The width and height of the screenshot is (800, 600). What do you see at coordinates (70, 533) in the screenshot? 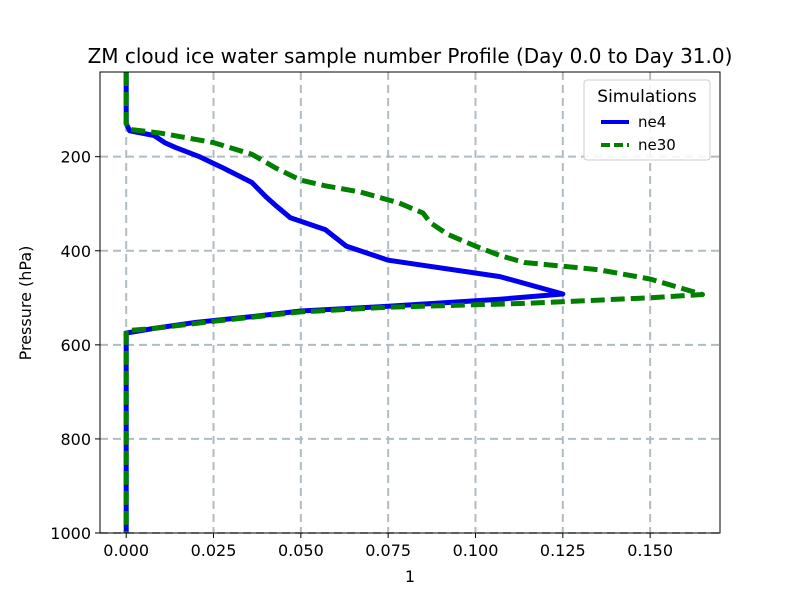
I see `y-tick-label: 1000` at bounding box center [70, 533].